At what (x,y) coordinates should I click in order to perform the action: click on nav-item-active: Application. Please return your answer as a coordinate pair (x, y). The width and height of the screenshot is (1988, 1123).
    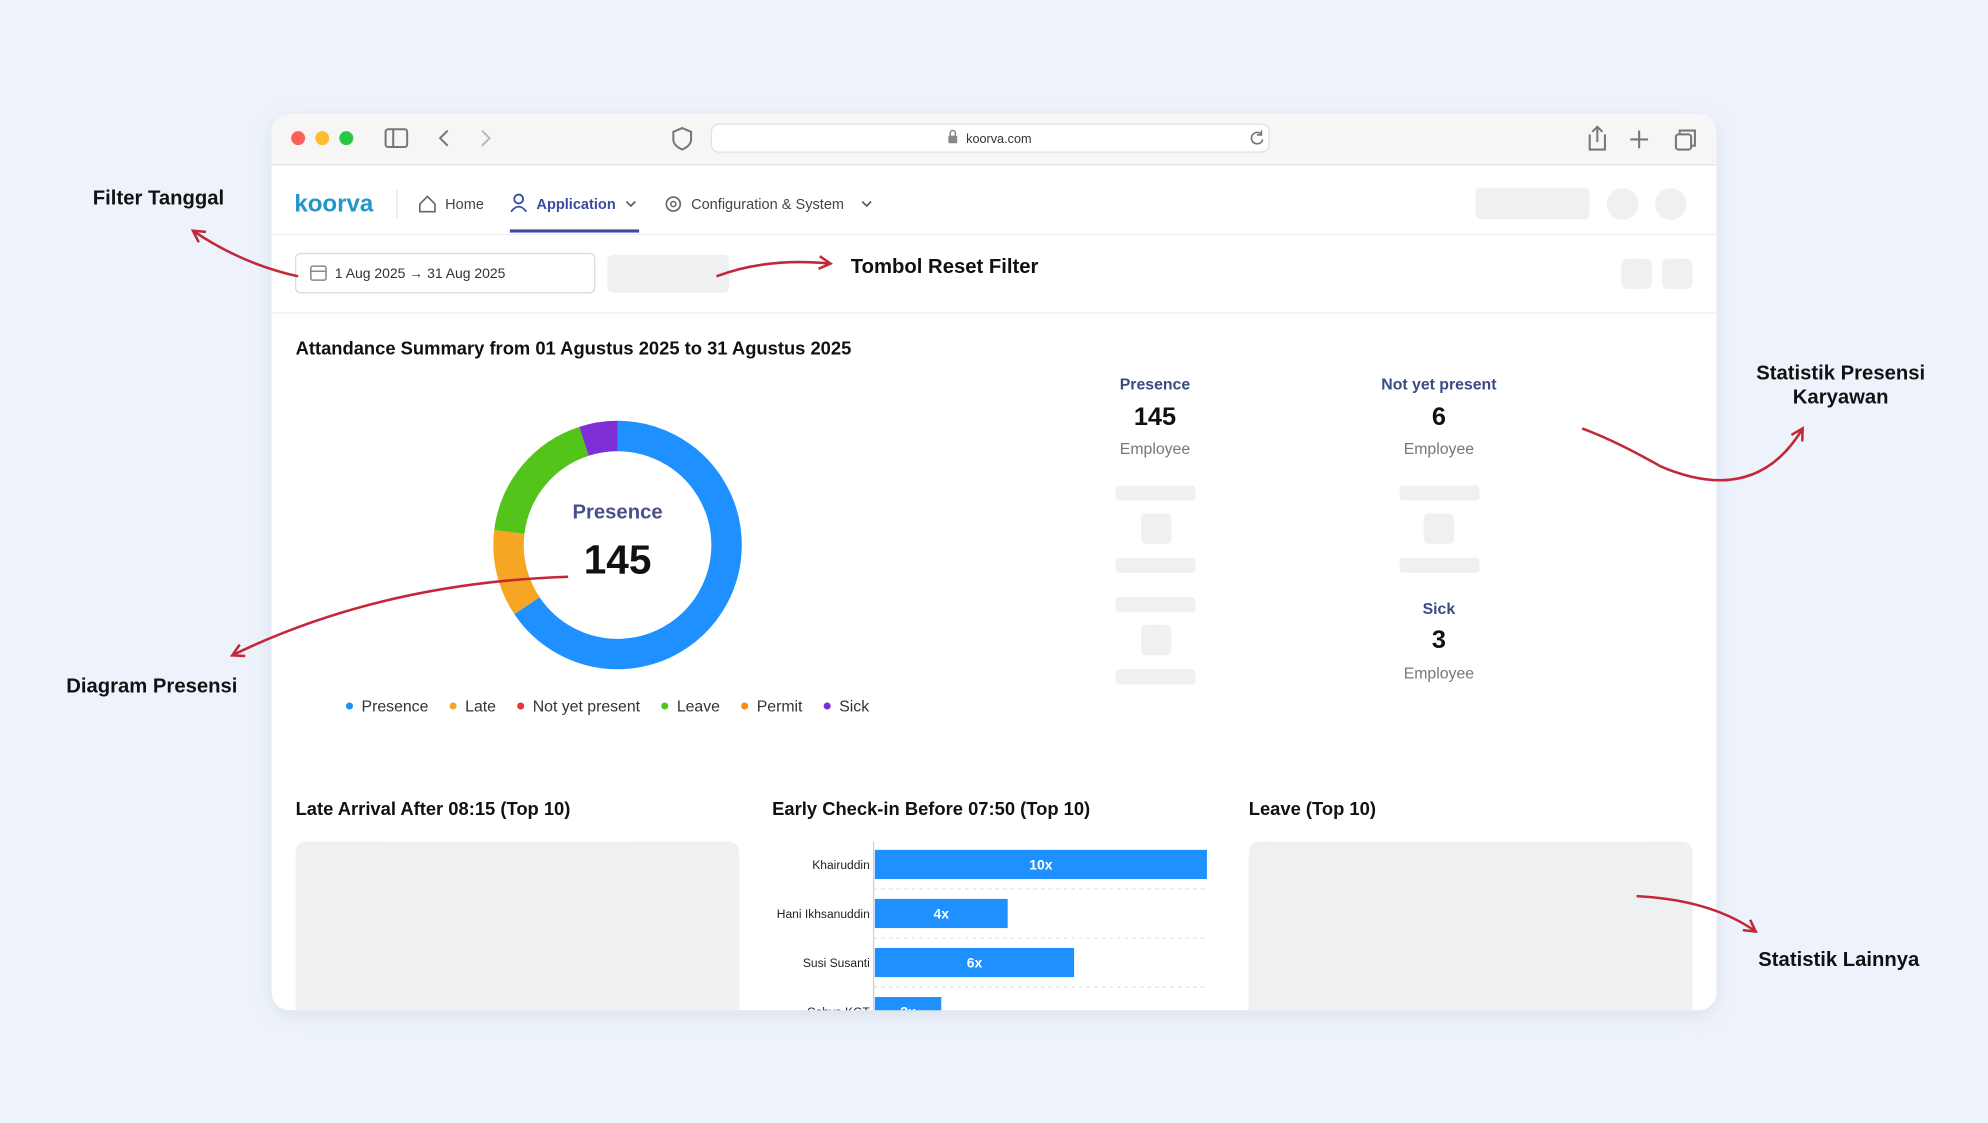
    Looking at the image, I should click on (575, 205).